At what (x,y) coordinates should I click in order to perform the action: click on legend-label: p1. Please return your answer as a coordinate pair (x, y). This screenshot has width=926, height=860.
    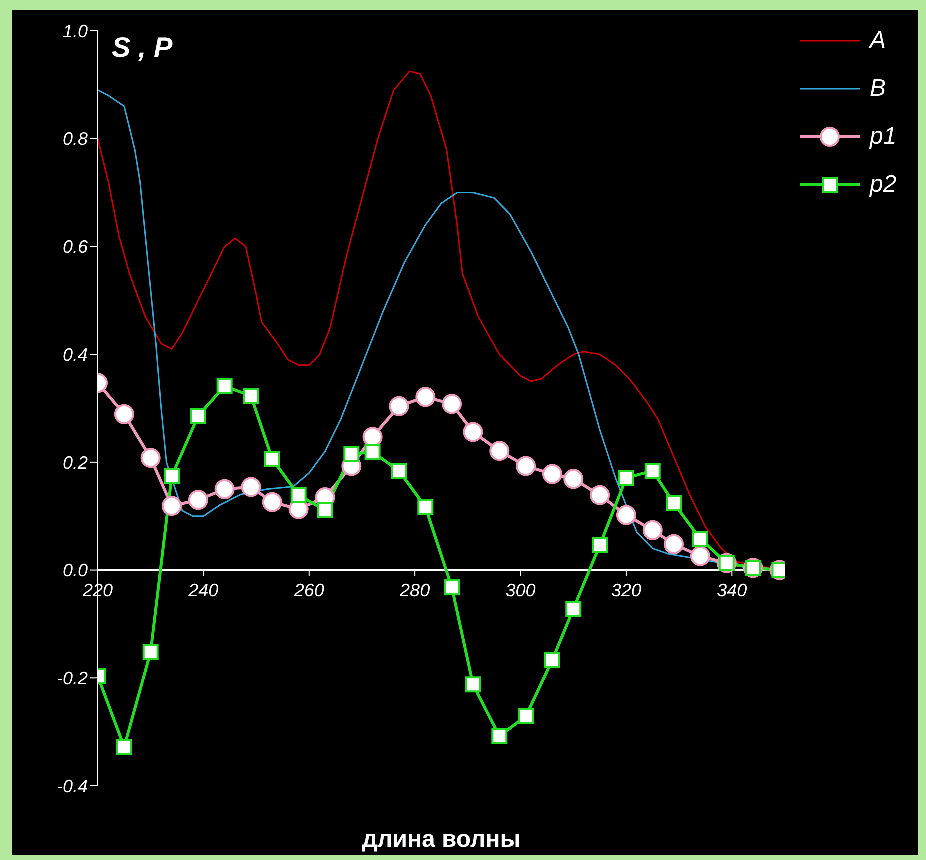
    Looking at the image, I should click on (883, 137).